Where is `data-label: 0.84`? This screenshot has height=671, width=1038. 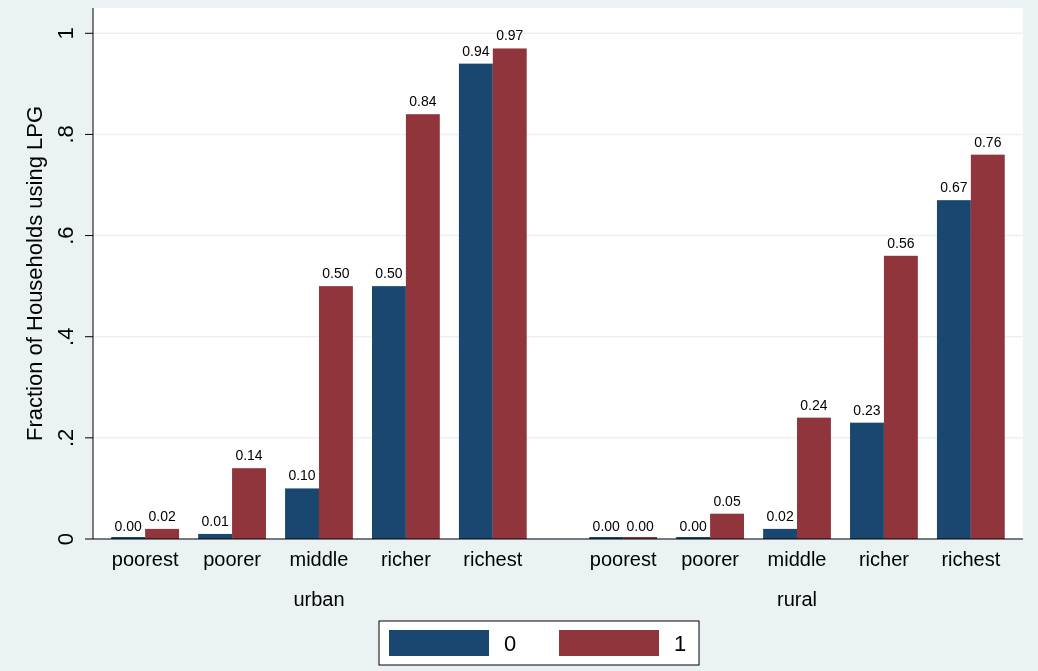
data-label: 0.84 is located at coordinates (423, 101).